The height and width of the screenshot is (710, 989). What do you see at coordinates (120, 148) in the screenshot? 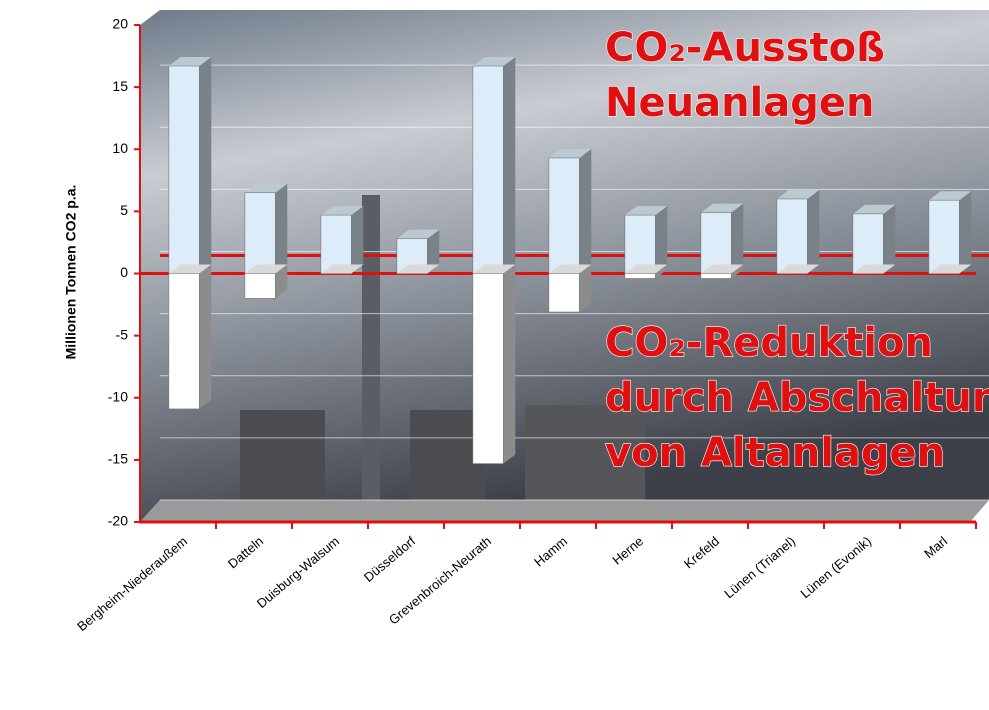
I see `y-tick-label: 10` at bounding box center [120, 148].